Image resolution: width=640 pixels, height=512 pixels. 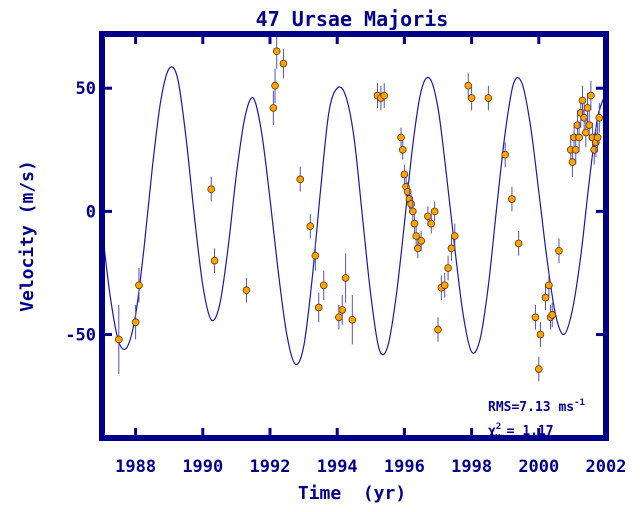 What do you see at coordinates (352, 19) in the screenshot?
I see `chart-title: 47 Ursae Majoris` at bounding box center [352, 19].